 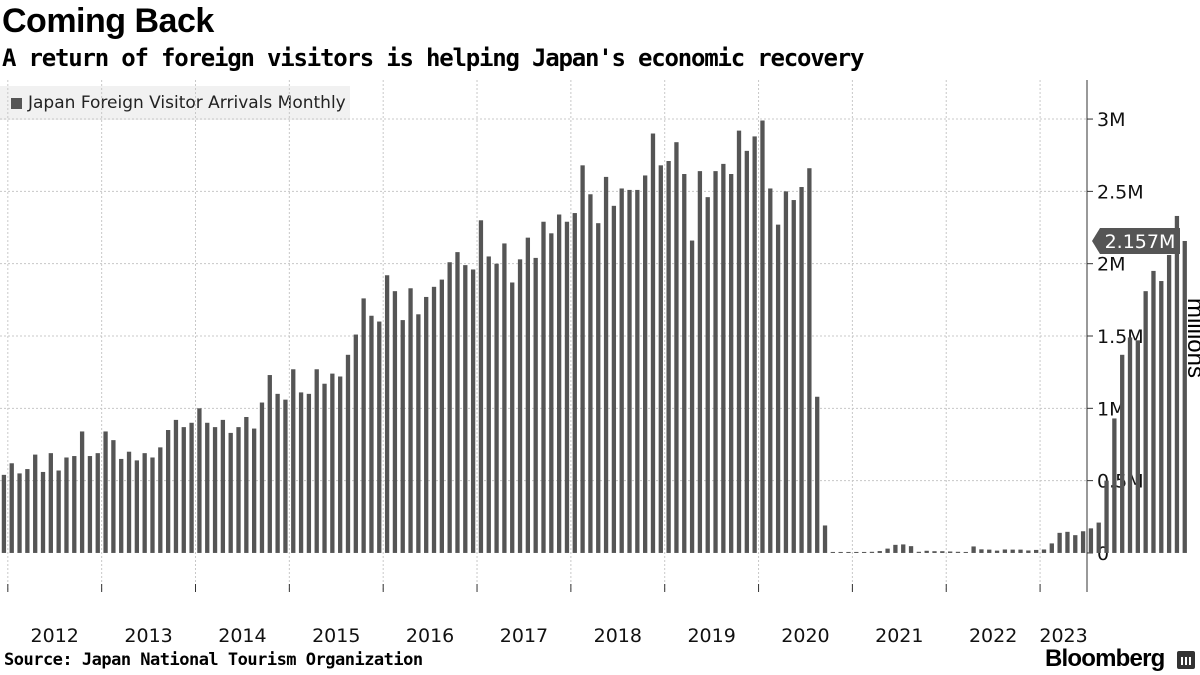 I want to click on x-tick-label: 2017, so click(x=524, y=636).